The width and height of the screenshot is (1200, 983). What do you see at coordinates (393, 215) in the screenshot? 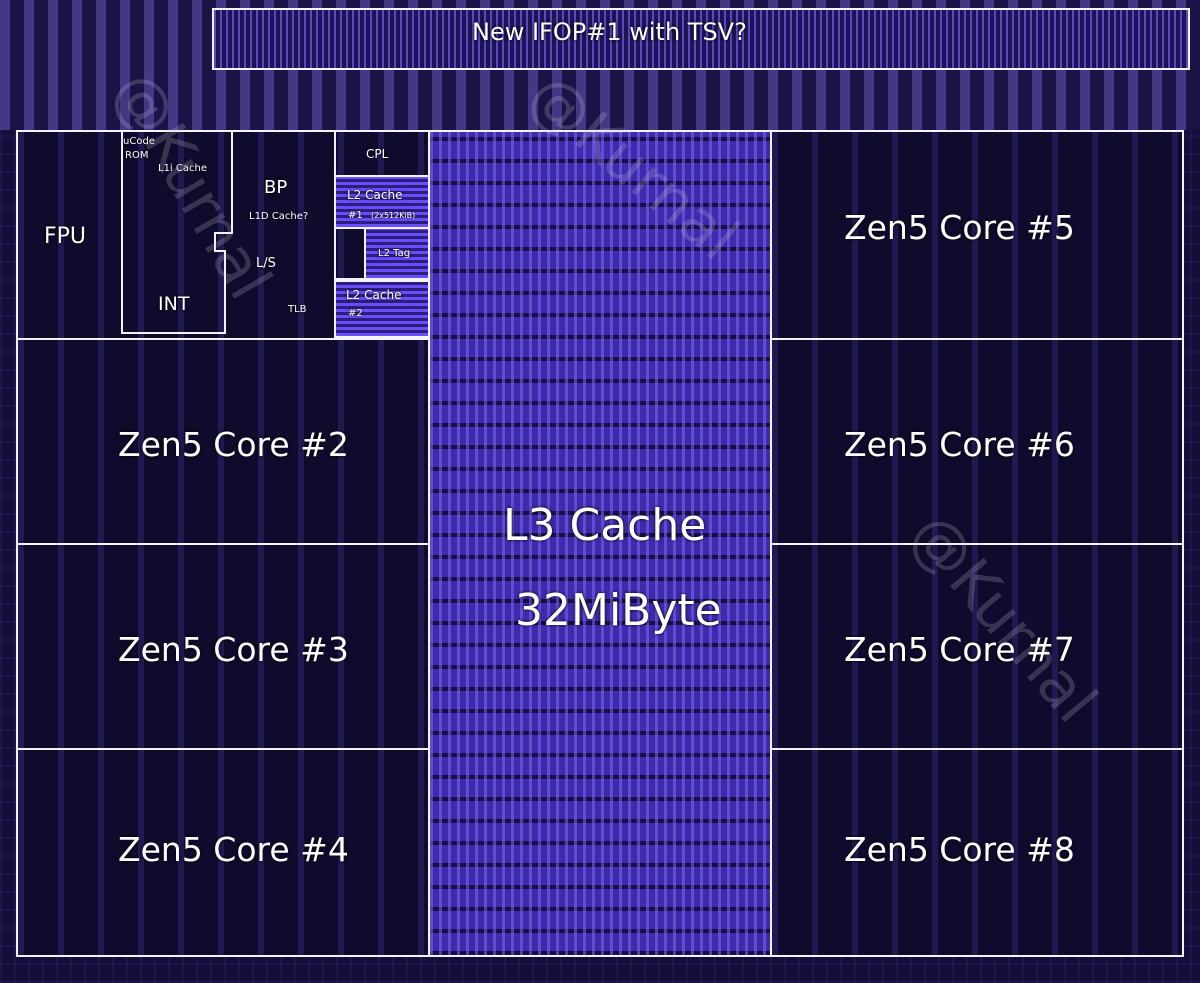
I see `l2-size-label: (2x512KiB)` at bounding box center [393, 215].